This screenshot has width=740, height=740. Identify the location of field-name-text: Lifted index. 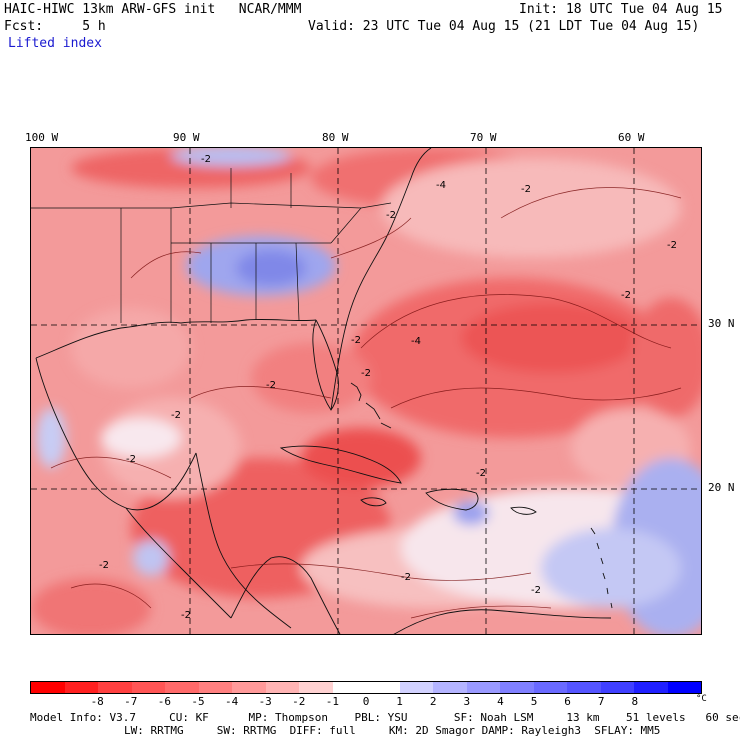
(55, 43).